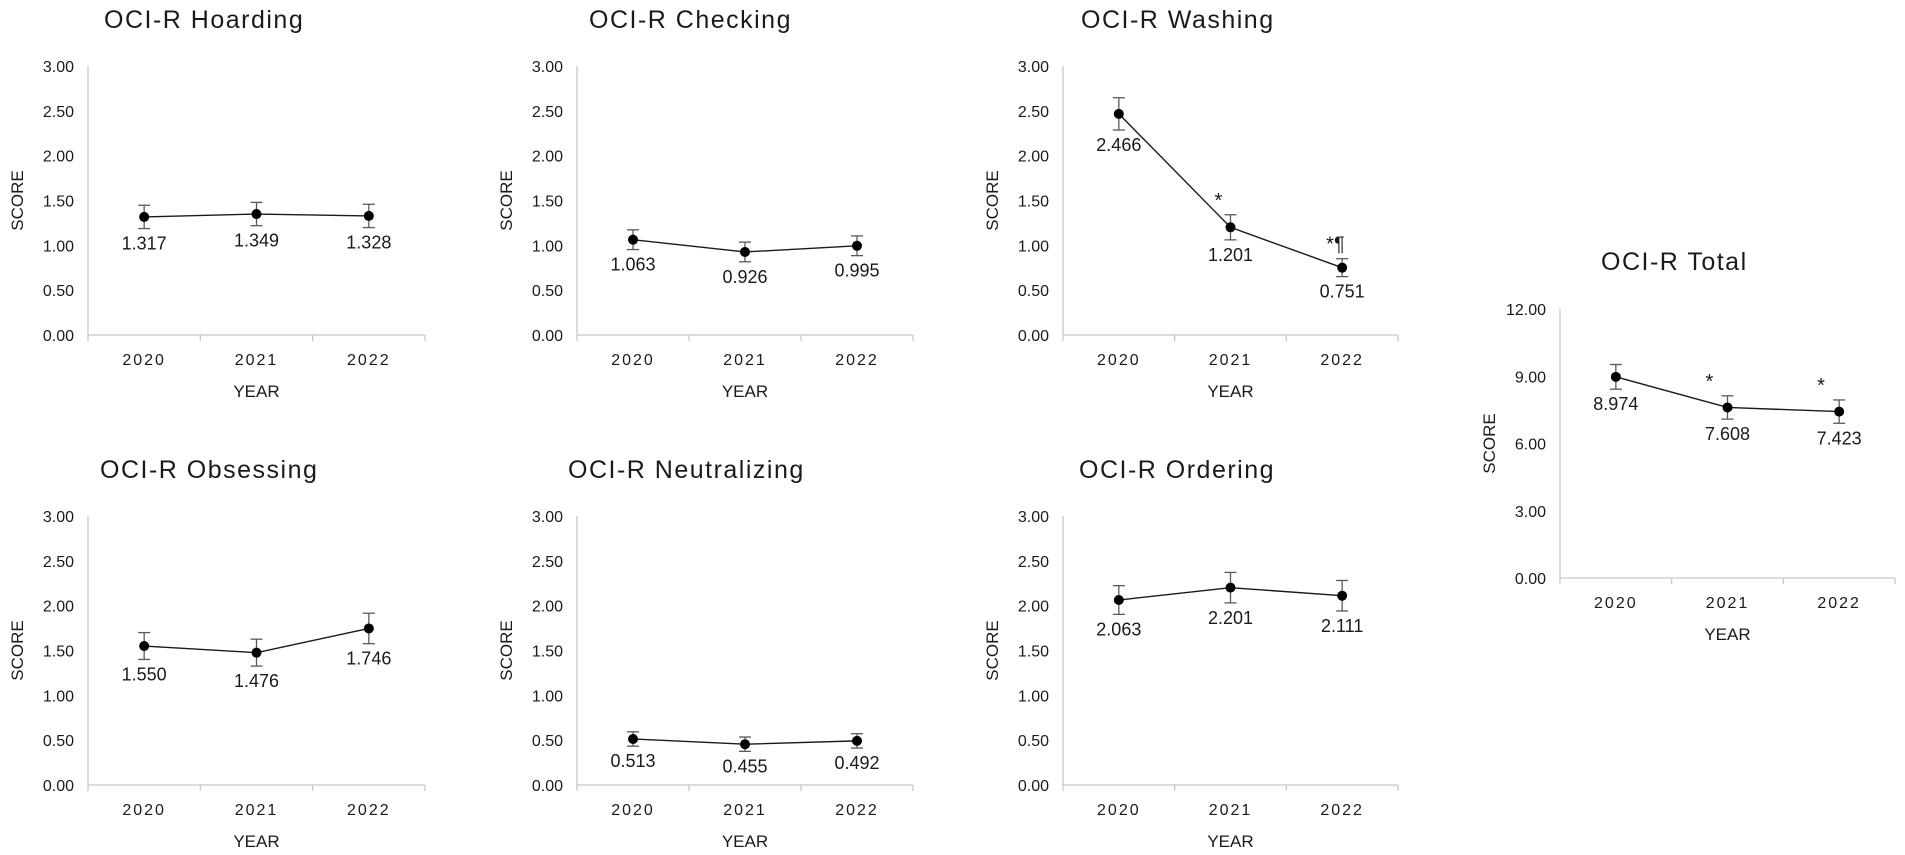 This screenshot has height=855, width=1905. What do you see at coordinates (1674, 262) in the screenshot?
I see `chart-title: OCI-R Total` at bounding box center [1674, 262].